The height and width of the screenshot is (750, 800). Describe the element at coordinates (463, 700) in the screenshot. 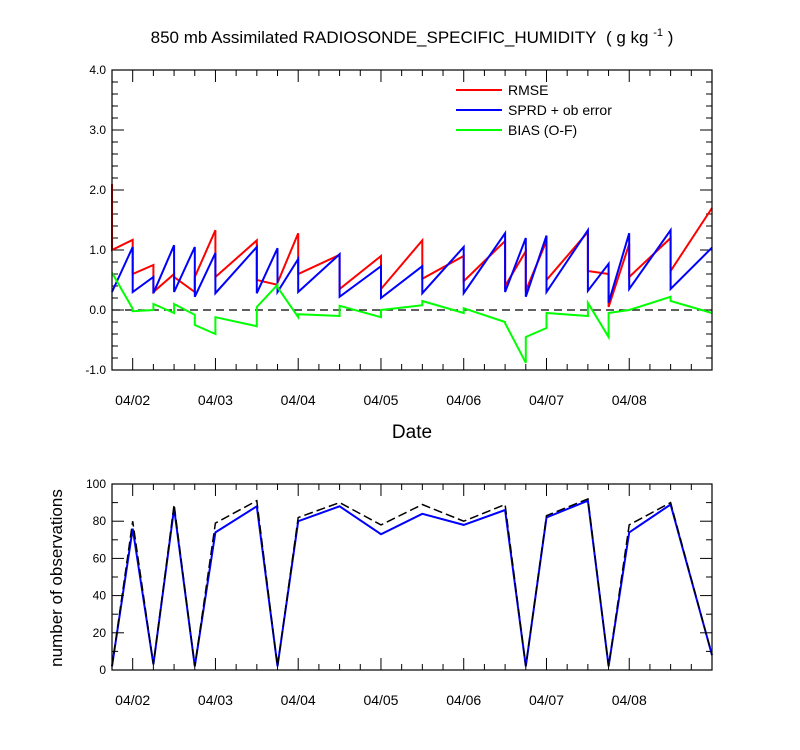

I see `bottom-x-tick-label: 04/06` at that location.